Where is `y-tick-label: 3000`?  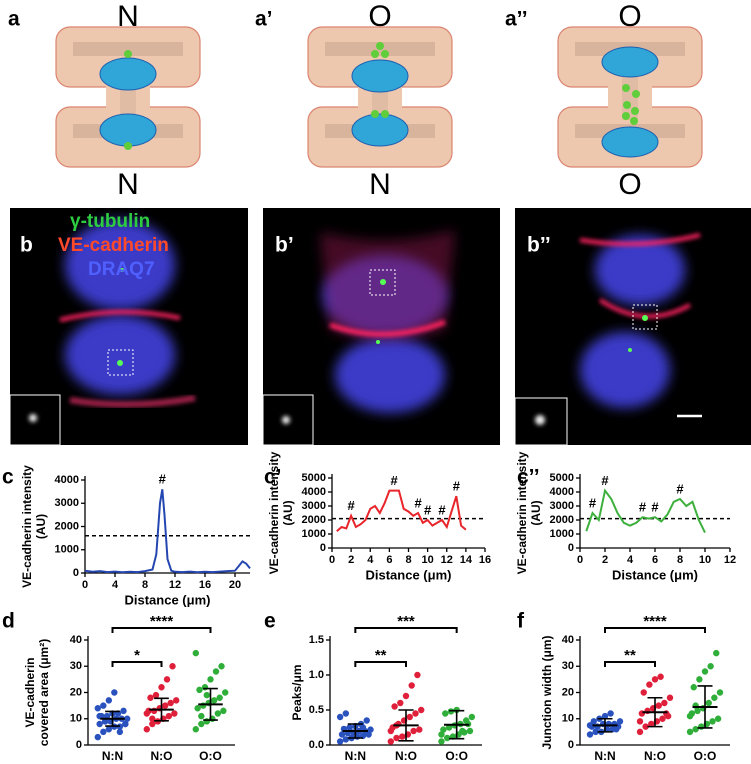
y-tick-label: 3000 is located at coordinates (67, 503).